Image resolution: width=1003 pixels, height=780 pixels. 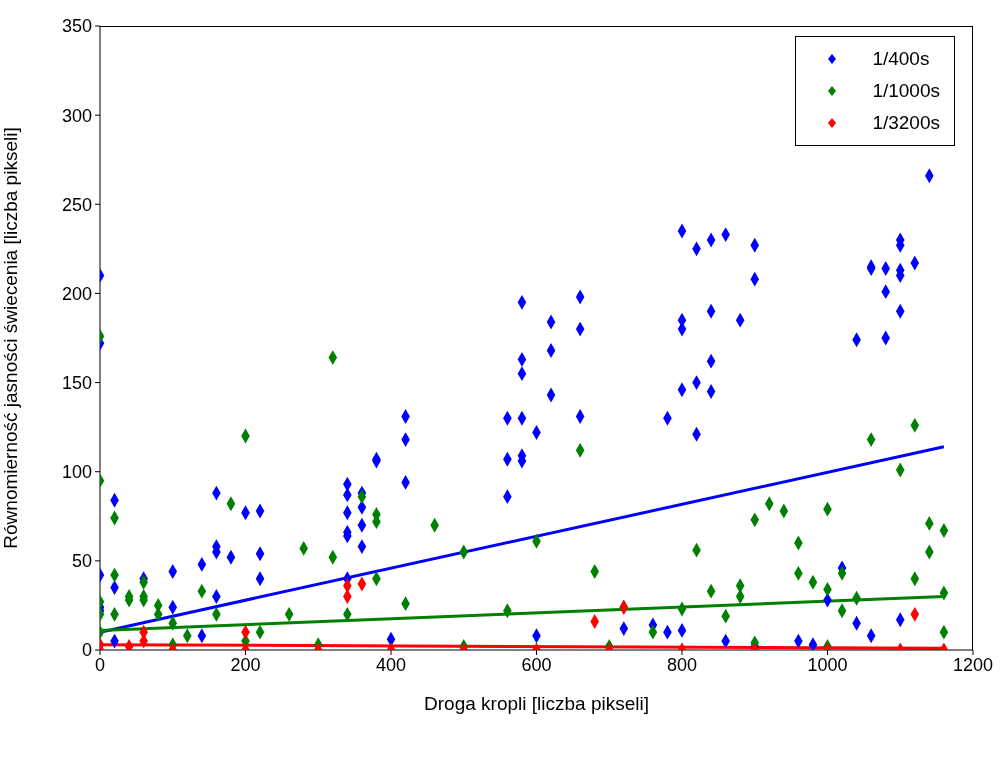 What do you see at coordinates (81, 561) in the screenshot?
I see `y-tick-label: 50` at bounding box center [81, 561].